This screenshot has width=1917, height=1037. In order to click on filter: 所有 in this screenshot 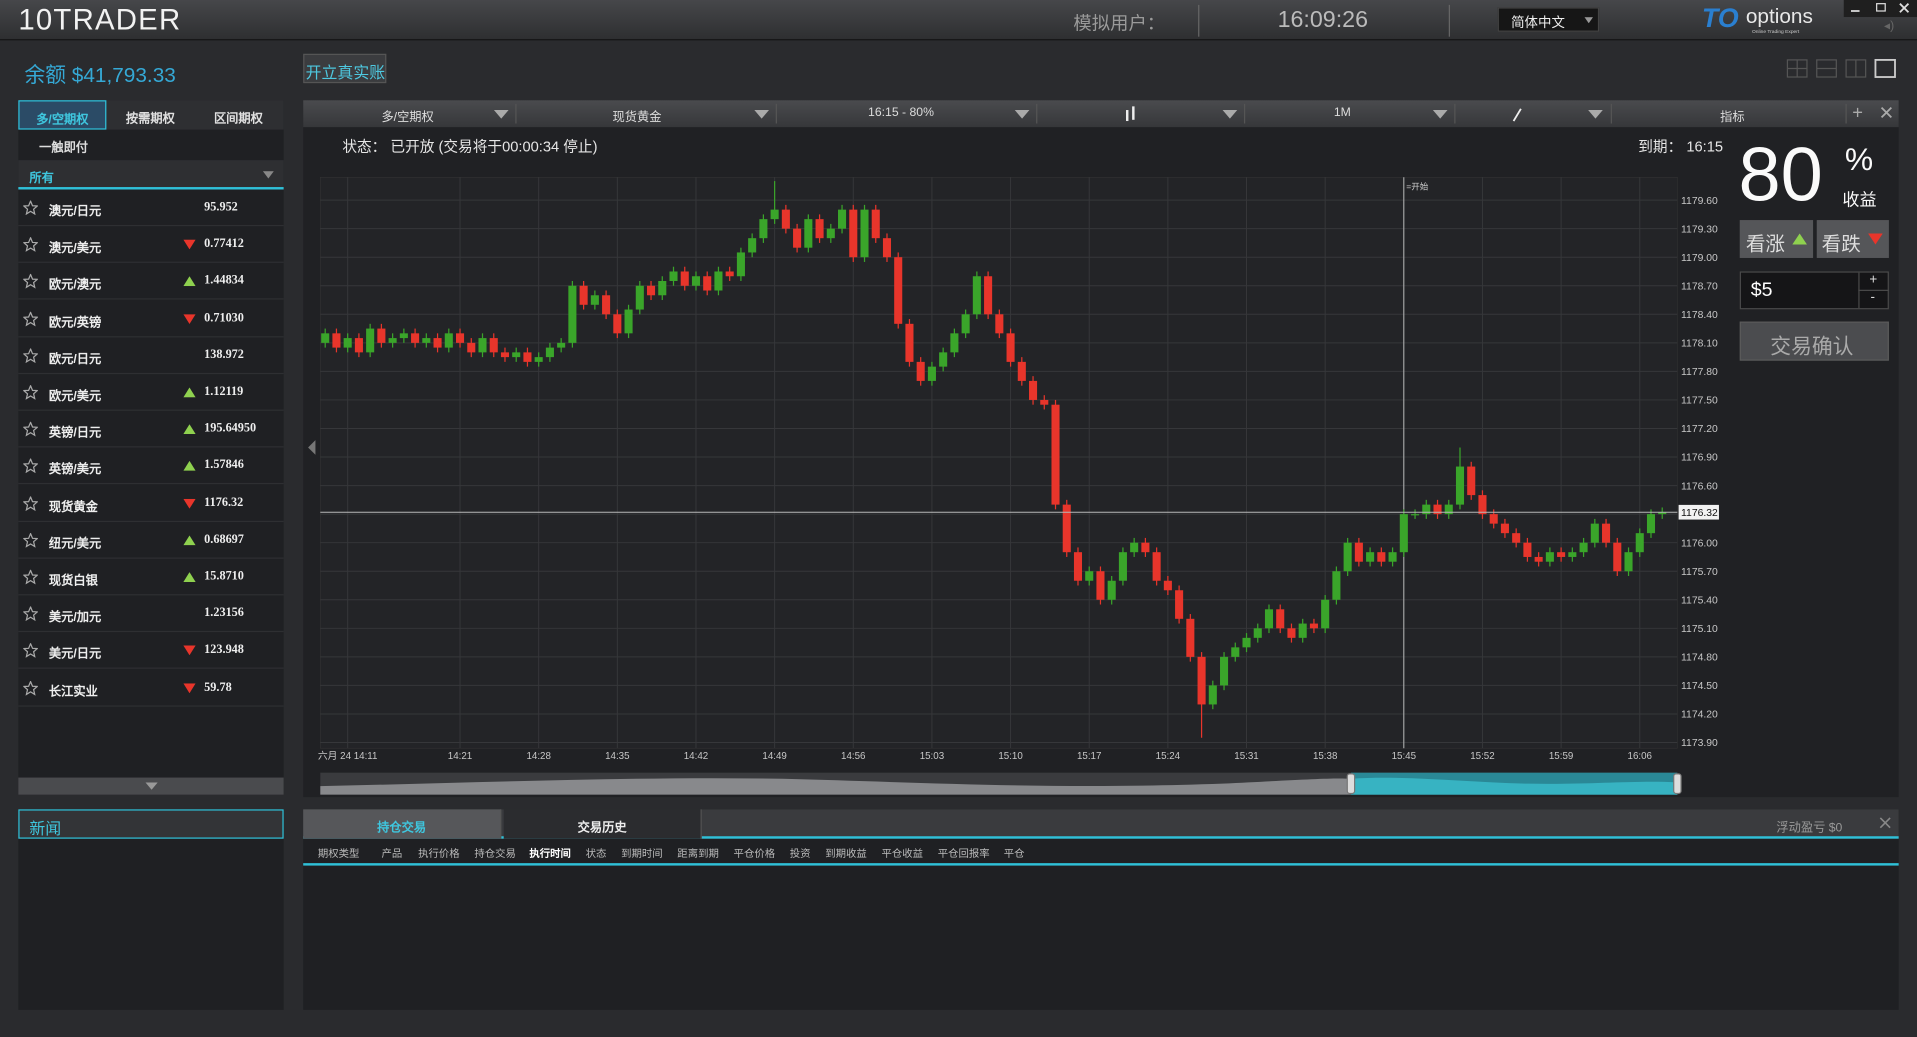, I will do `click(151, 175)`.